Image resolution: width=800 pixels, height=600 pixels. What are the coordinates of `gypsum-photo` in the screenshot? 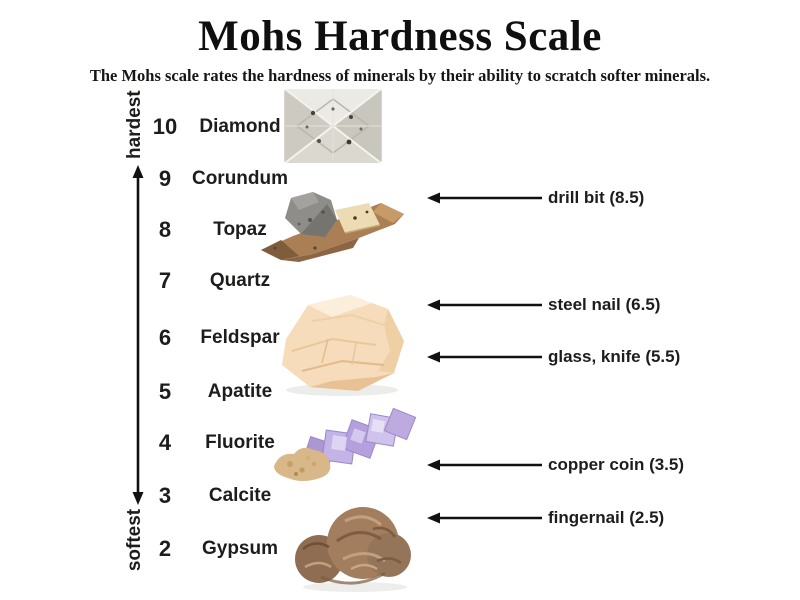 It's located at (353, 549).